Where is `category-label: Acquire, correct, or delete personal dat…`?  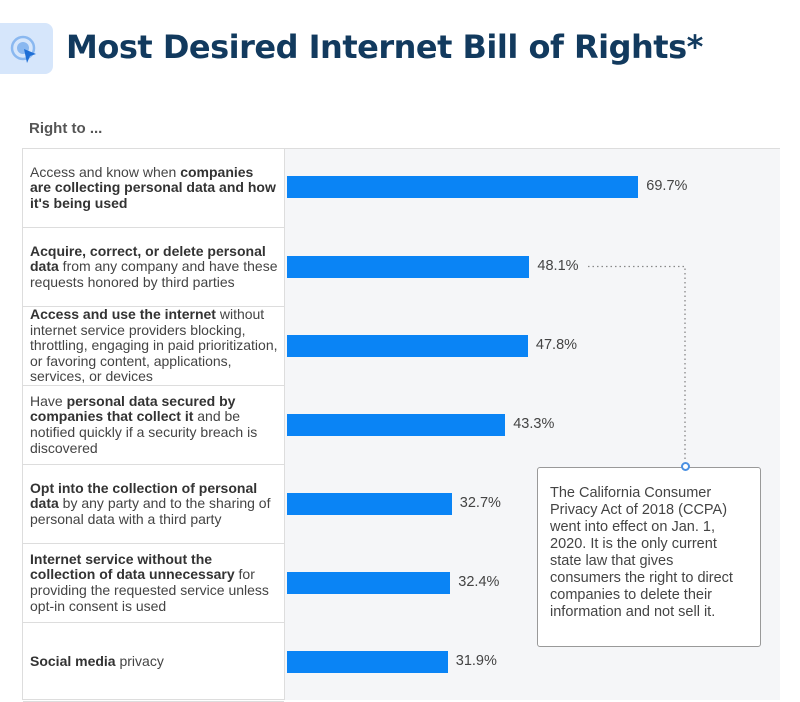
category-label: Acquire, correct, or delete personal dat… is located at coordinates (153, 267).